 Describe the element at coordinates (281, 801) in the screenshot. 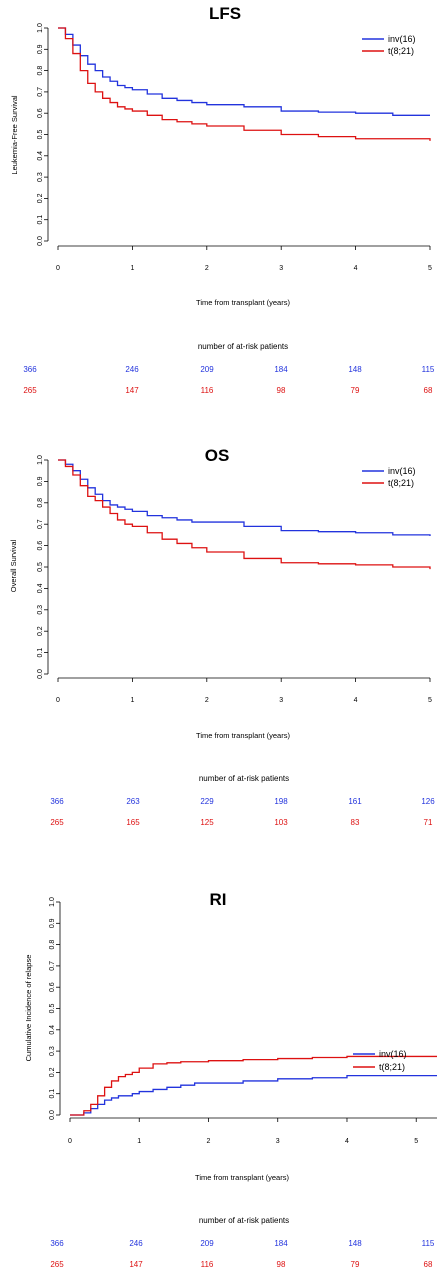

I see `risk-count: 198` at that location.